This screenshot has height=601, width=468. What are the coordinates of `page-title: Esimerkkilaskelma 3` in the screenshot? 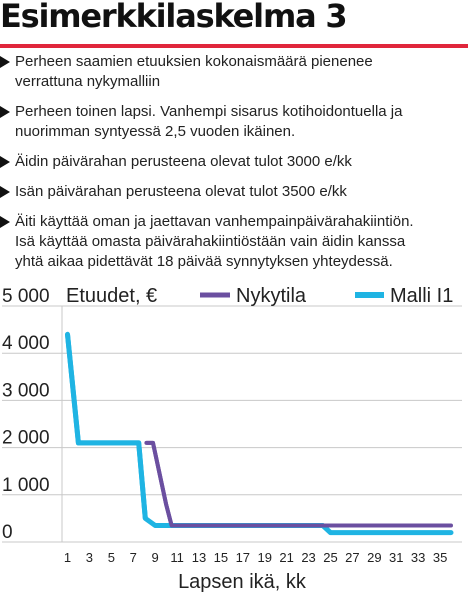 It's located at (174, 17).